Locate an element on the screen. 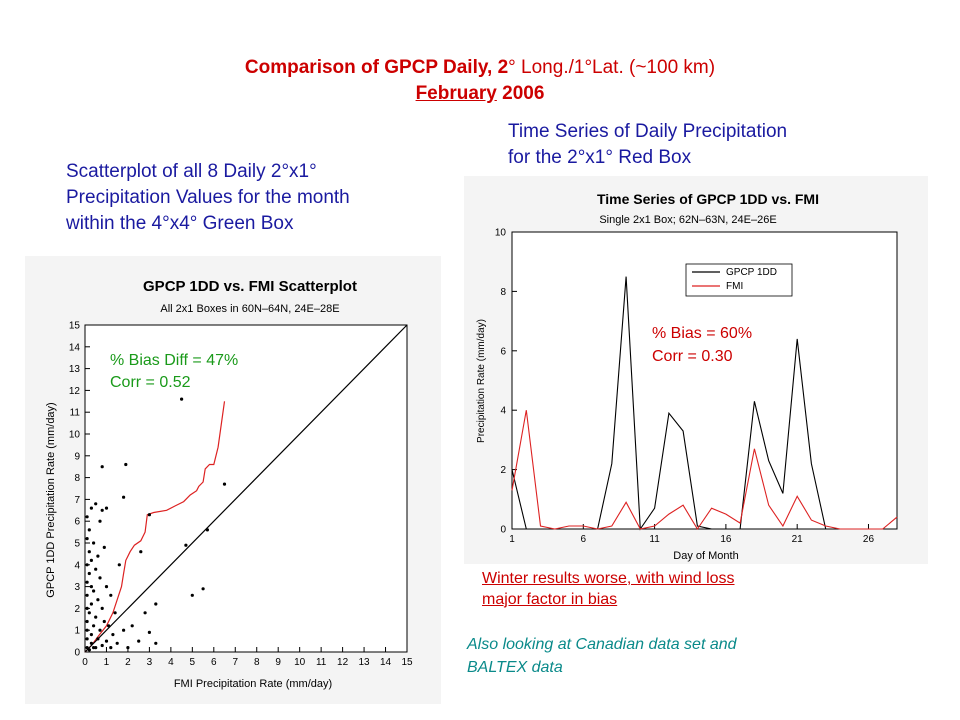 The width and height of the screenshot is (960, 720). scatter-x-tick-label: 10 is located at coordinates (300, 662).